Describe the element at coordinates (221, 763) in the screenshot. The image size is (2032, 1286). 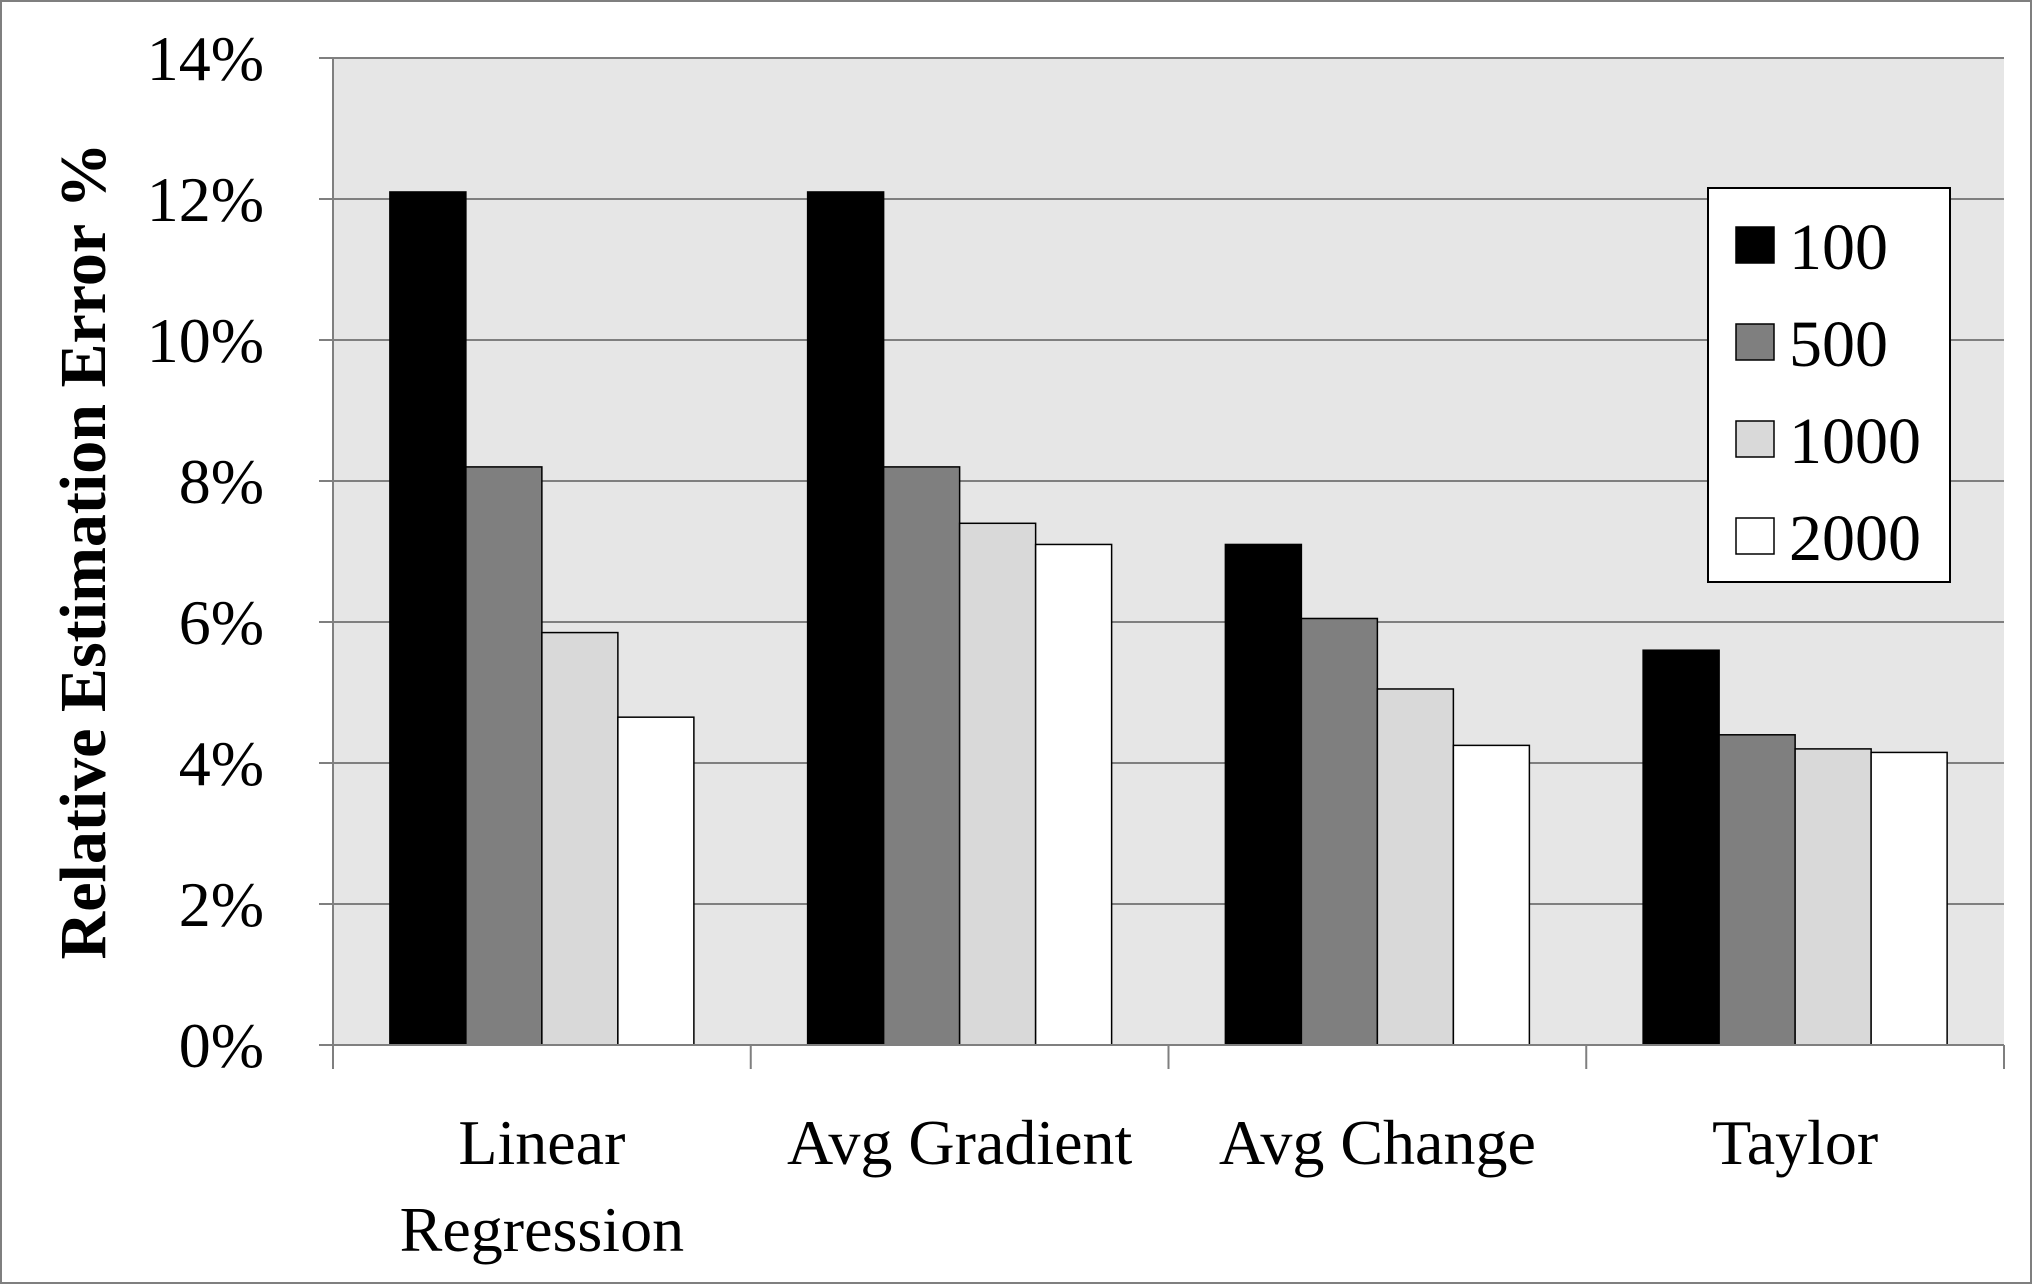
I see `y-tick-label: 4%` at that location.